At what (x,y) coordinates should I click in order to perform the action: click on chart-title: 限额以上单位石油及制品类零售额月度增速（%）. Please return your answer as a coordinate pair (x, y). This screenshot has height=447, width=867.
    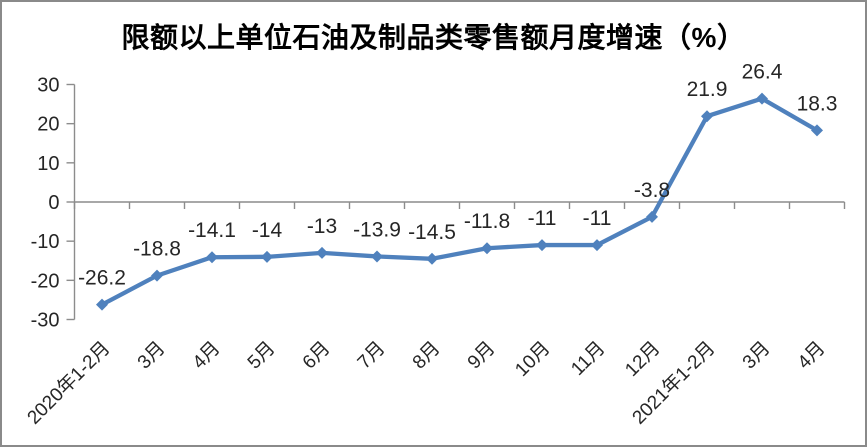
    Looking at the image, I should click on (433, 37).